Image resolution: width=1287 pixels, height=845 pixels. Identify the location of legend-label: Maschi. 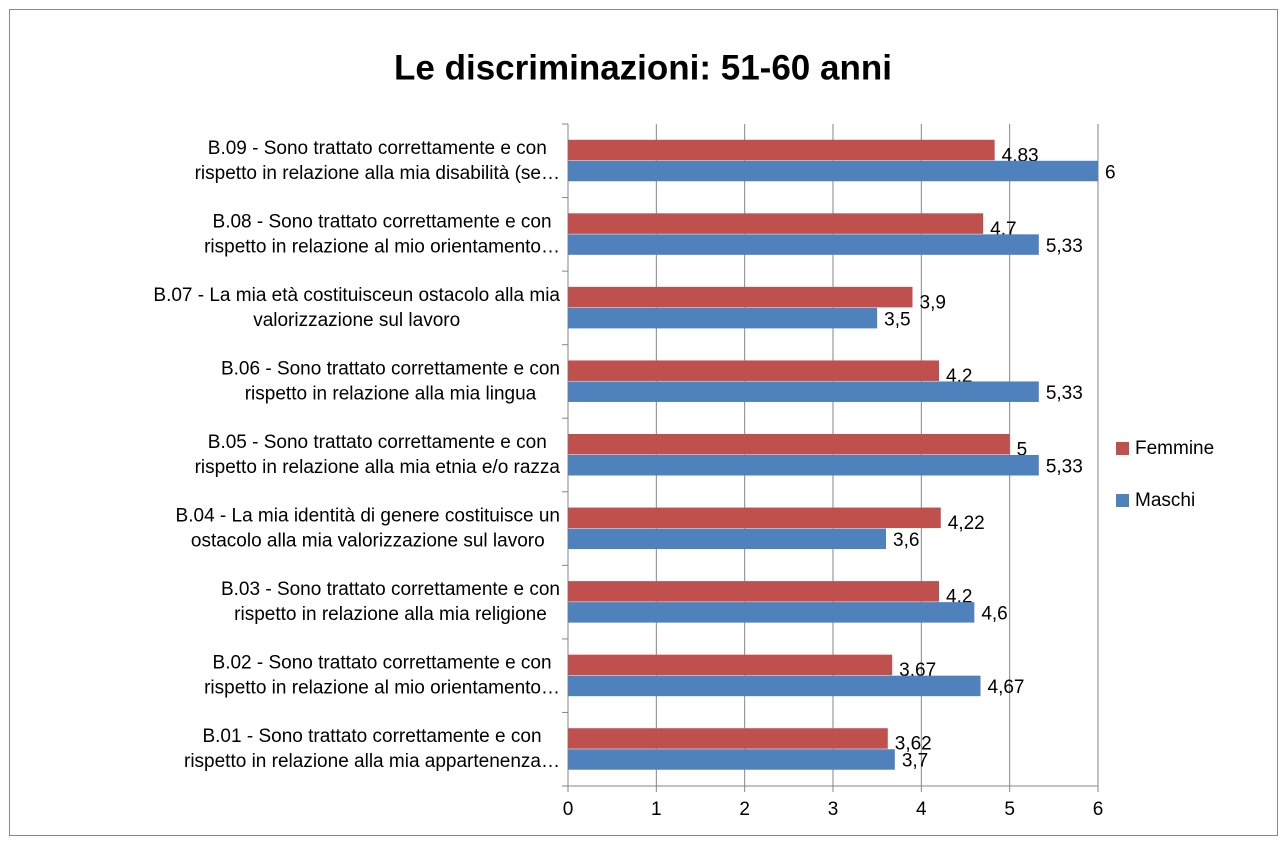
(1165, 500).